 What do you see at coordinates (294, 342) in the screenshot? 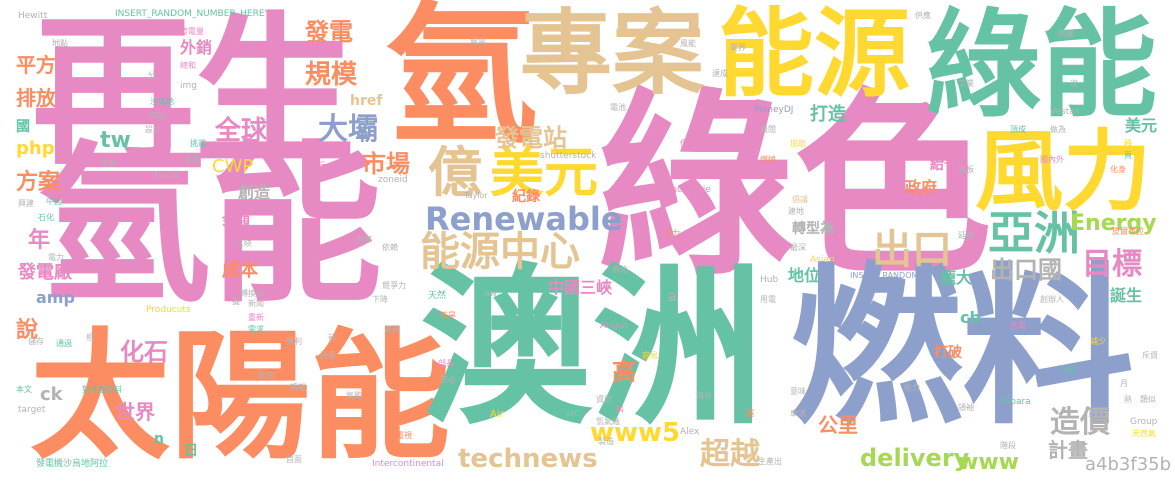
I see `word: 獲利` at bounding box center [294, 342].